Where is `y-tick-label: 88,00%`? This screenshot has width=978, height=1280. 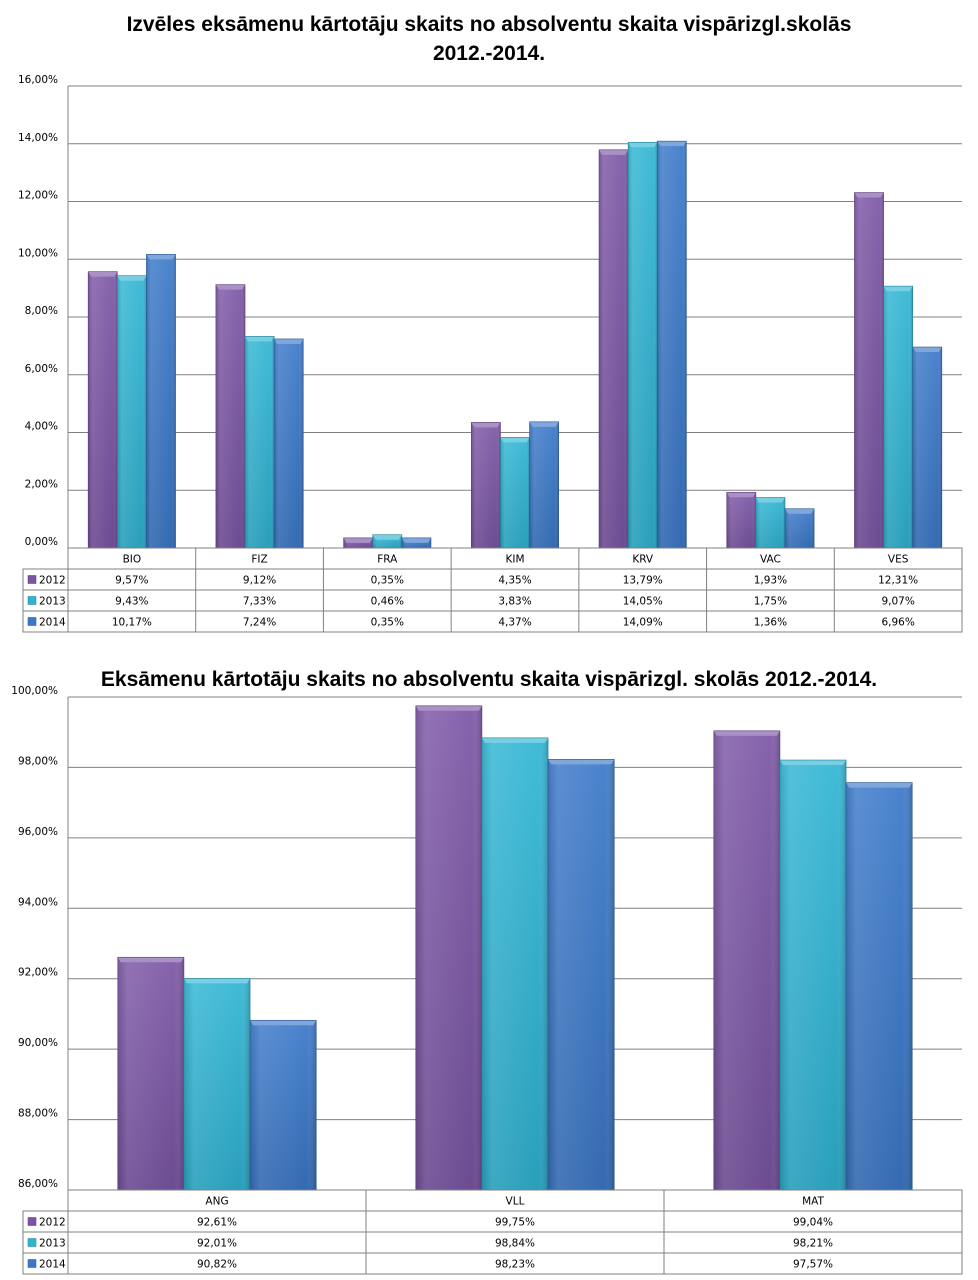
y-tick-label: 88,00% is located at coordinates (38, 1114).